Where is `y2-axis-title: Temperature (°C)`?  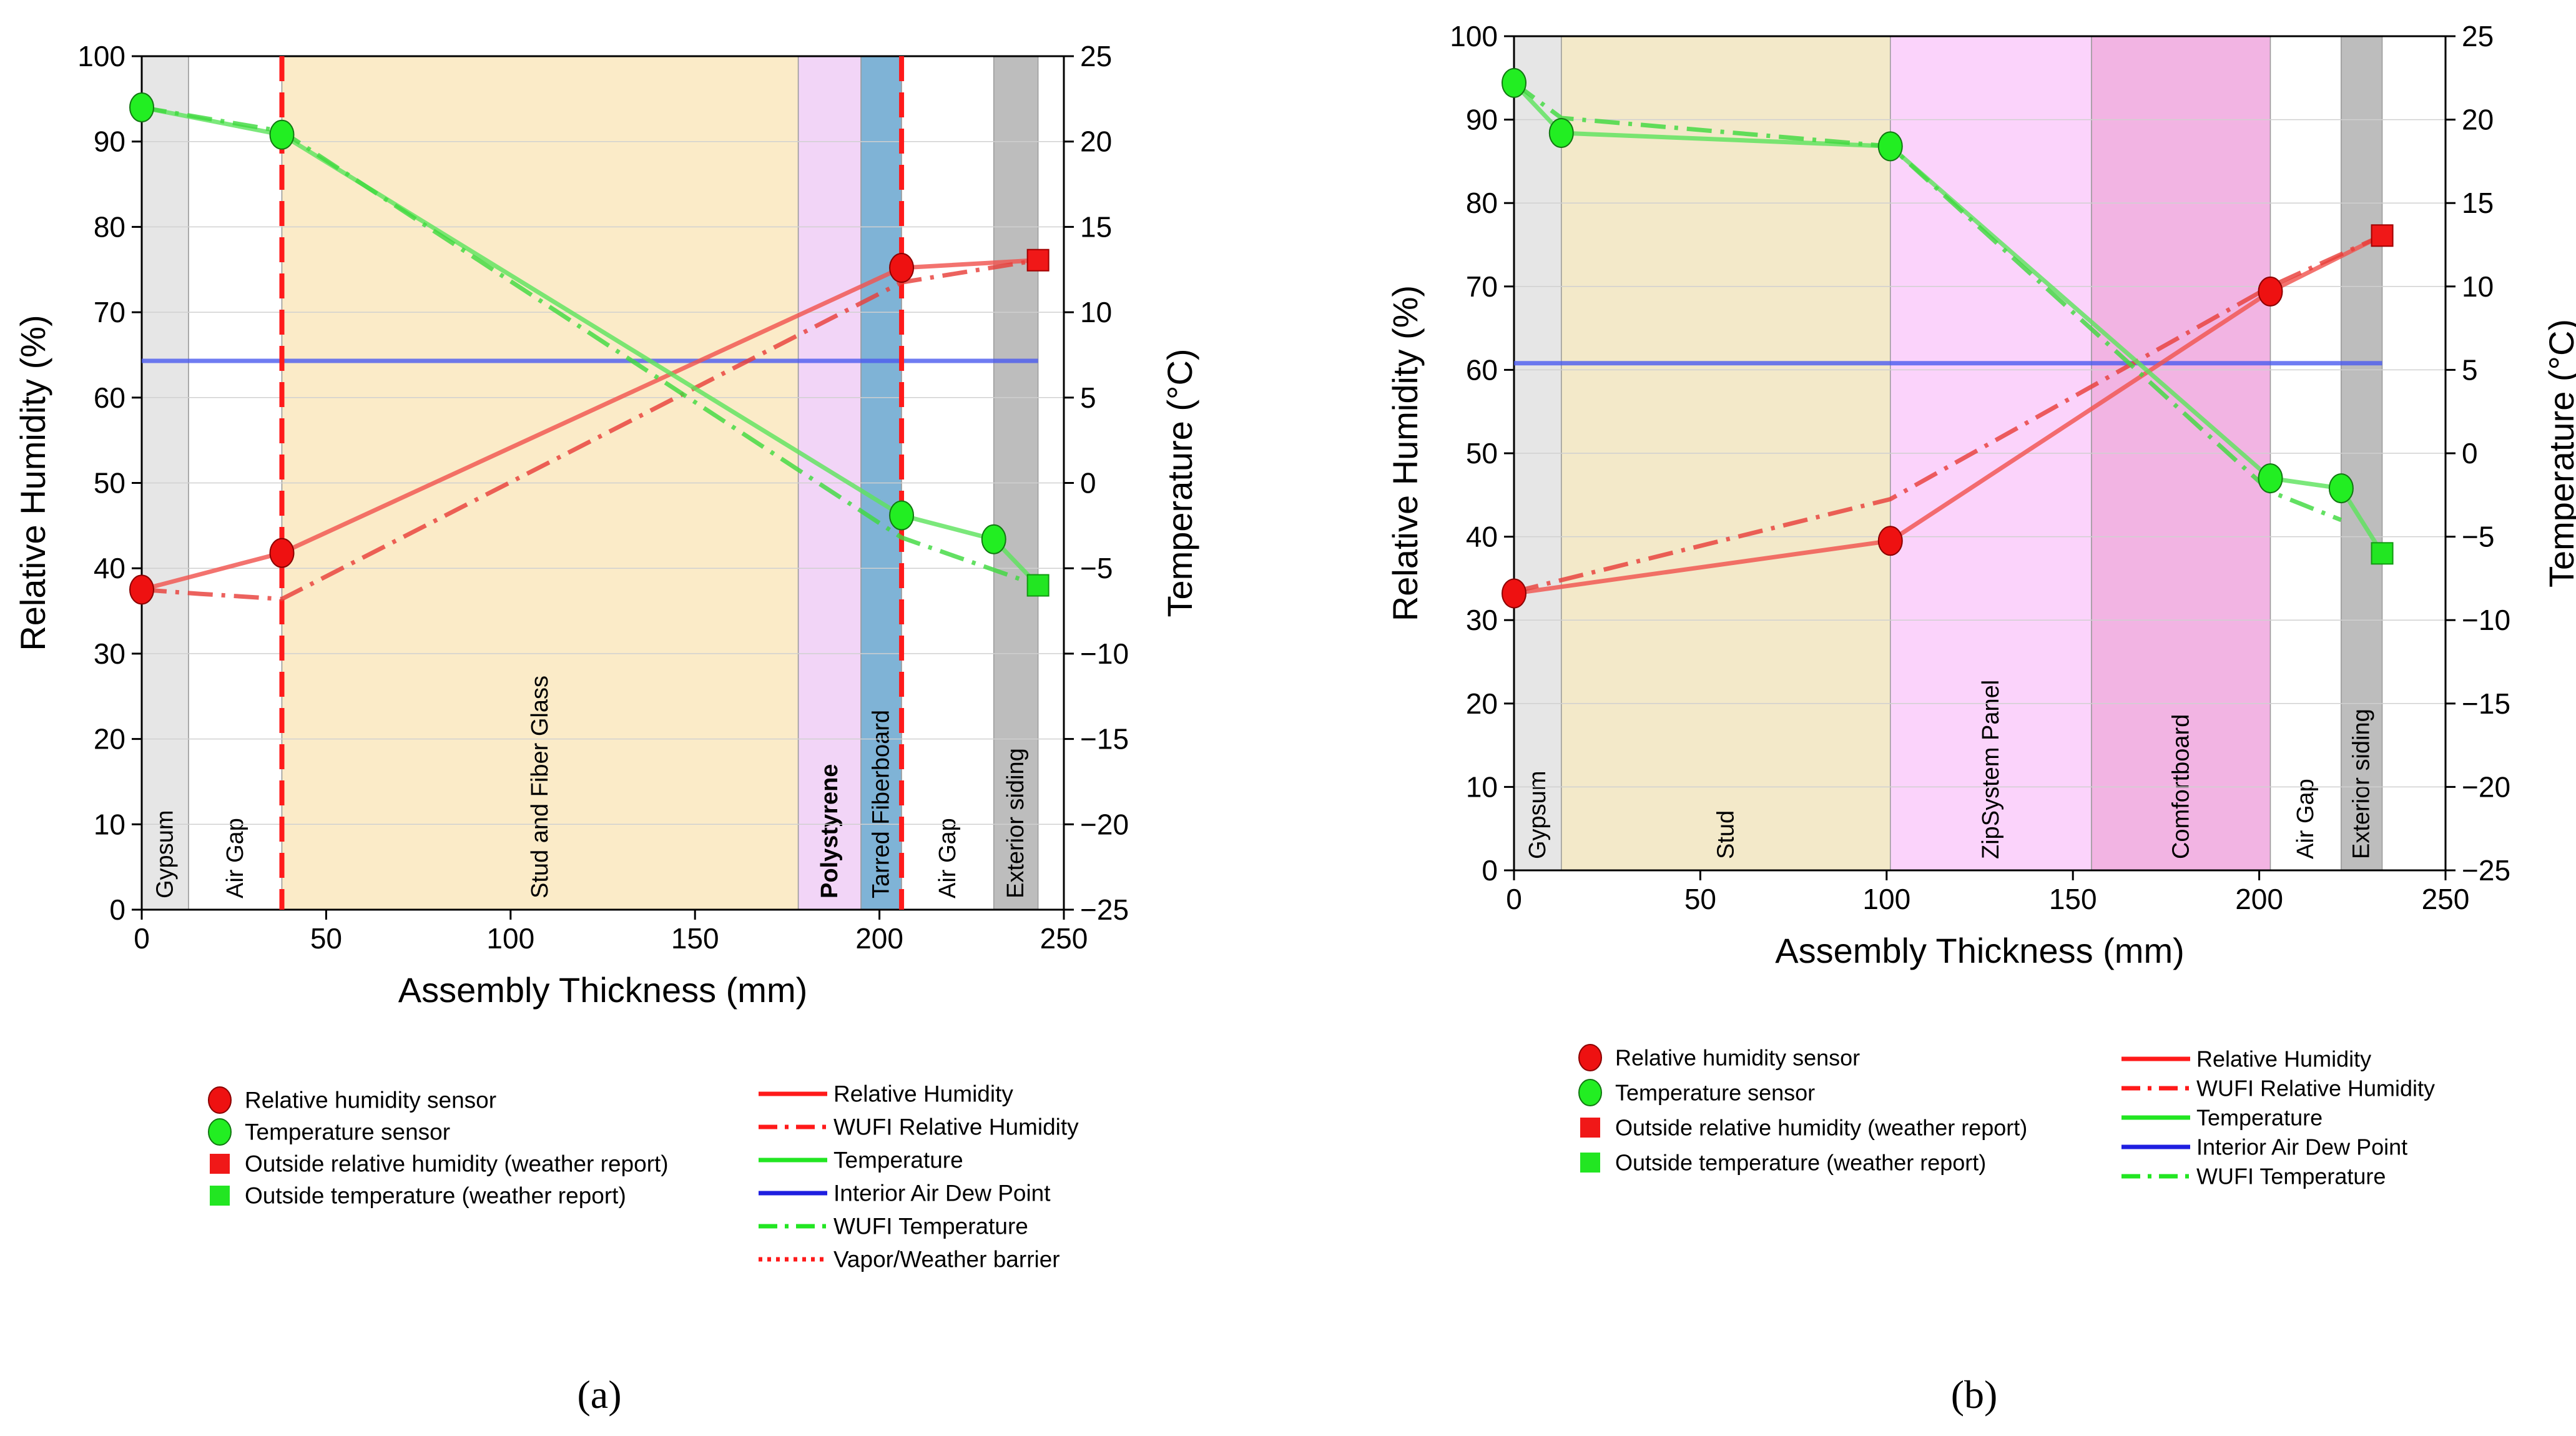 y2-axis-title: Temperature (°C) is located at coordinates (1179, 482).